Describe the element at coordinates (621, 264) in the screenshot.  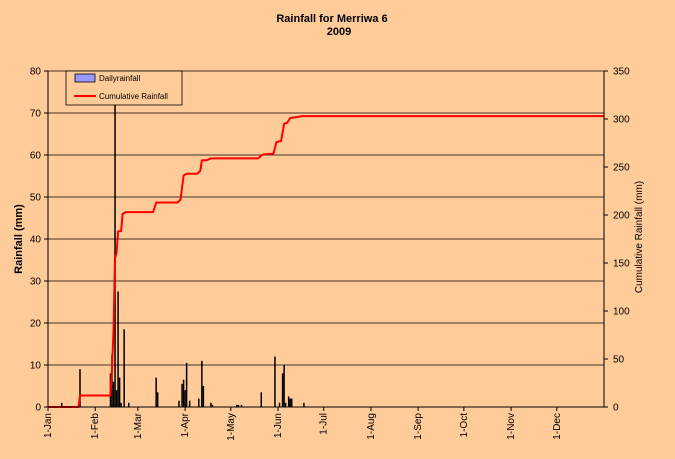
I see `y2-tick-label: 150` at that location.